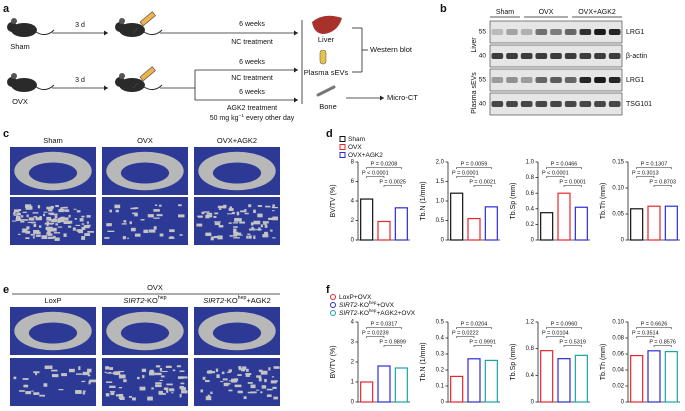 The image size is (685, 411). I want to click on label-part: SIRT2, so click(348, 305).